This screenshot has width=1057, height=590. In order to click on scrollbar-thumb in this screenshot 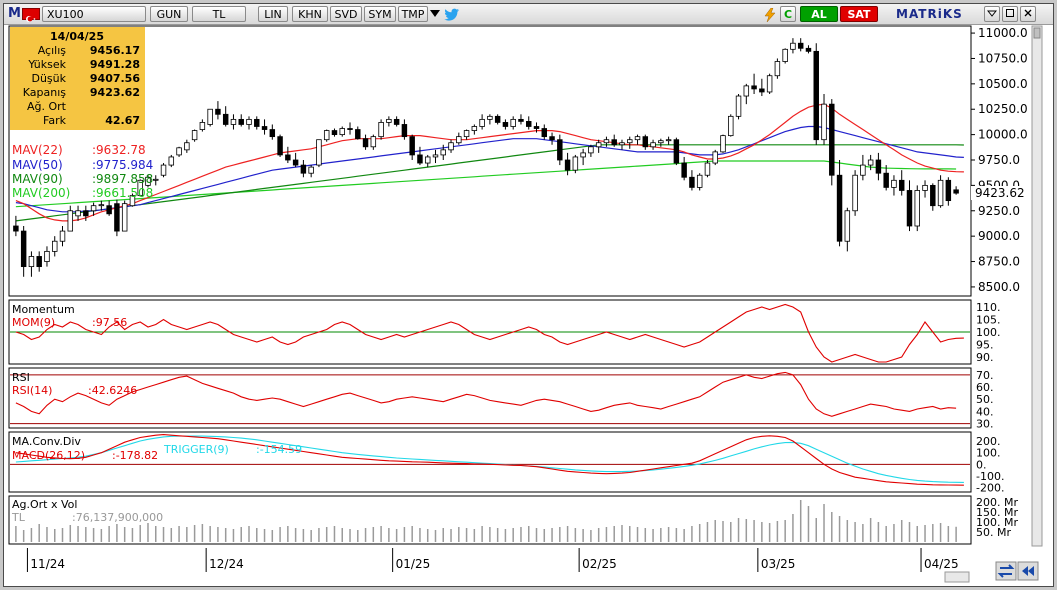, I will do `click(1037, 33)`.